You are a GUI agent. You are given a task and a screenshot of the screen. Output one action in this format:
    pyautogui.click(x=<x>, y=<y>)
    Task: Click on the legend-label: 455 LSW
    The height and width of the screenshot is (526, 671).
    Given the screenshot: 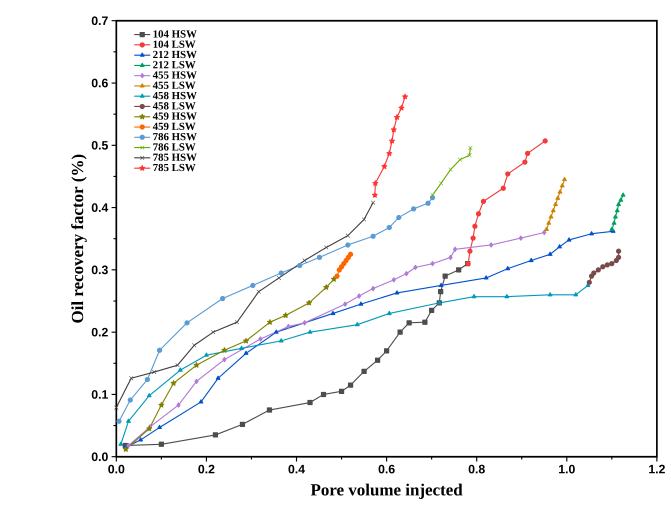 What is the action you would take?
    pyautogui.click(x=174, y=85)
    